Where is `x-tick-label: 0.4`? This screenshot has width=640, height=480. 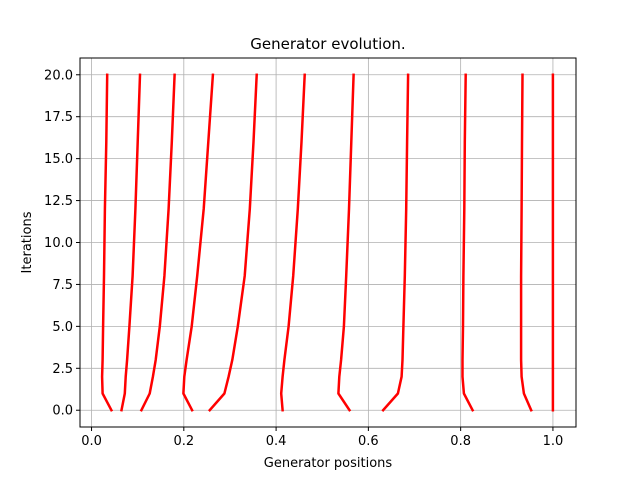
x-tick-label: 0.4 is located at coordinates (276, 441).